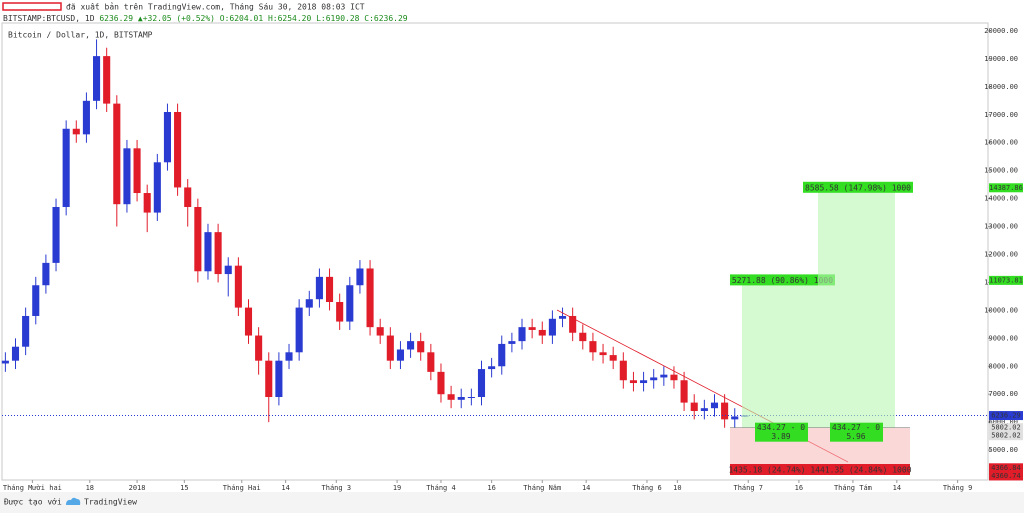 The height and width of the screenshot is (513, 1024). What do you see at coordinates (1006, 468) in the screenshot?
I see `price-label: 4366.84` at bounding box center [1006, 468].